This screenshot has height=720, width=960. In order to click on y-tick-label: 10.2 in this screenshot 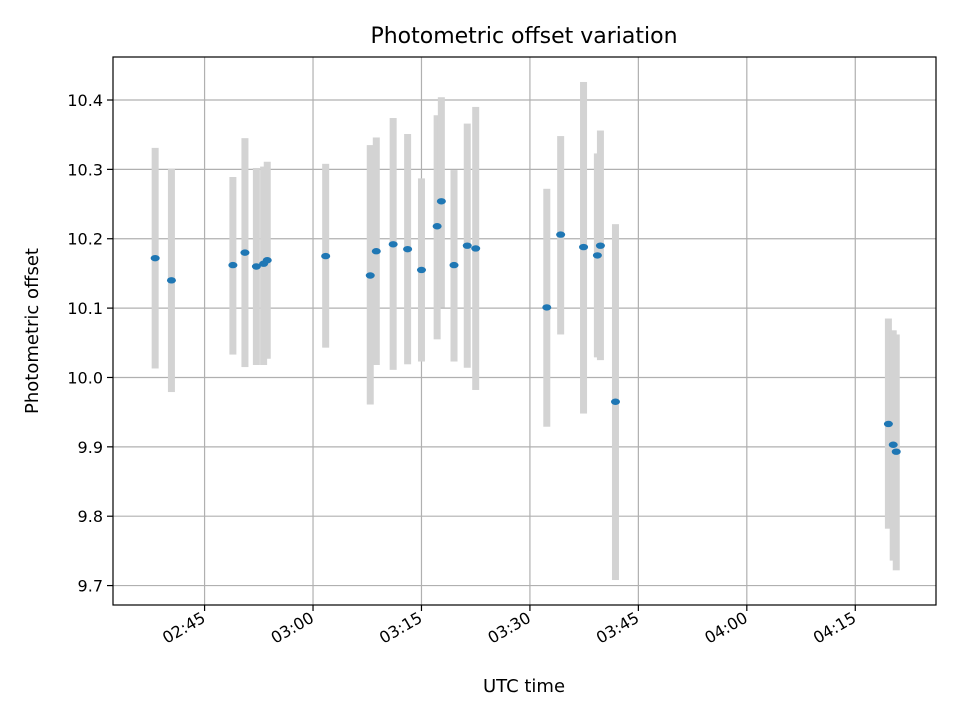, I will do `click(85, 239)`.